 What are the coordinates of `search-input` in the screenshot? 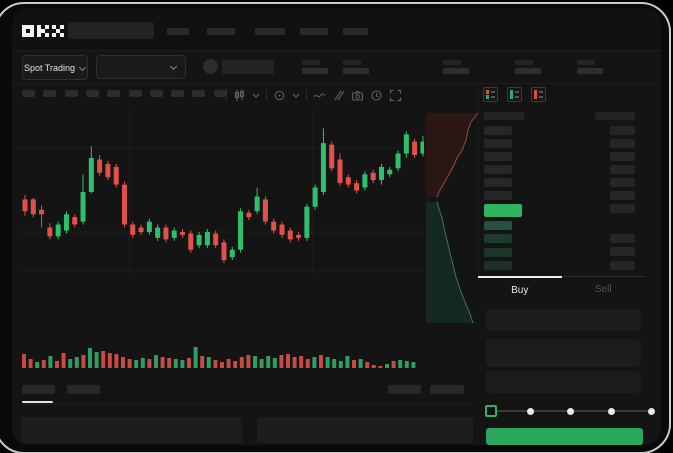 It's located at (111, 30).